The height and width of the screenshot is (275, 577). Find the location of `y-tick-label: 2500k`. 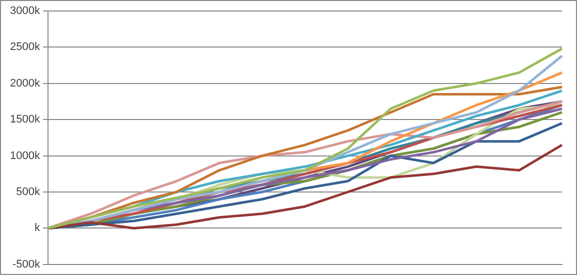

y-tick-label: 2500k is located at coordinates (25, 47).